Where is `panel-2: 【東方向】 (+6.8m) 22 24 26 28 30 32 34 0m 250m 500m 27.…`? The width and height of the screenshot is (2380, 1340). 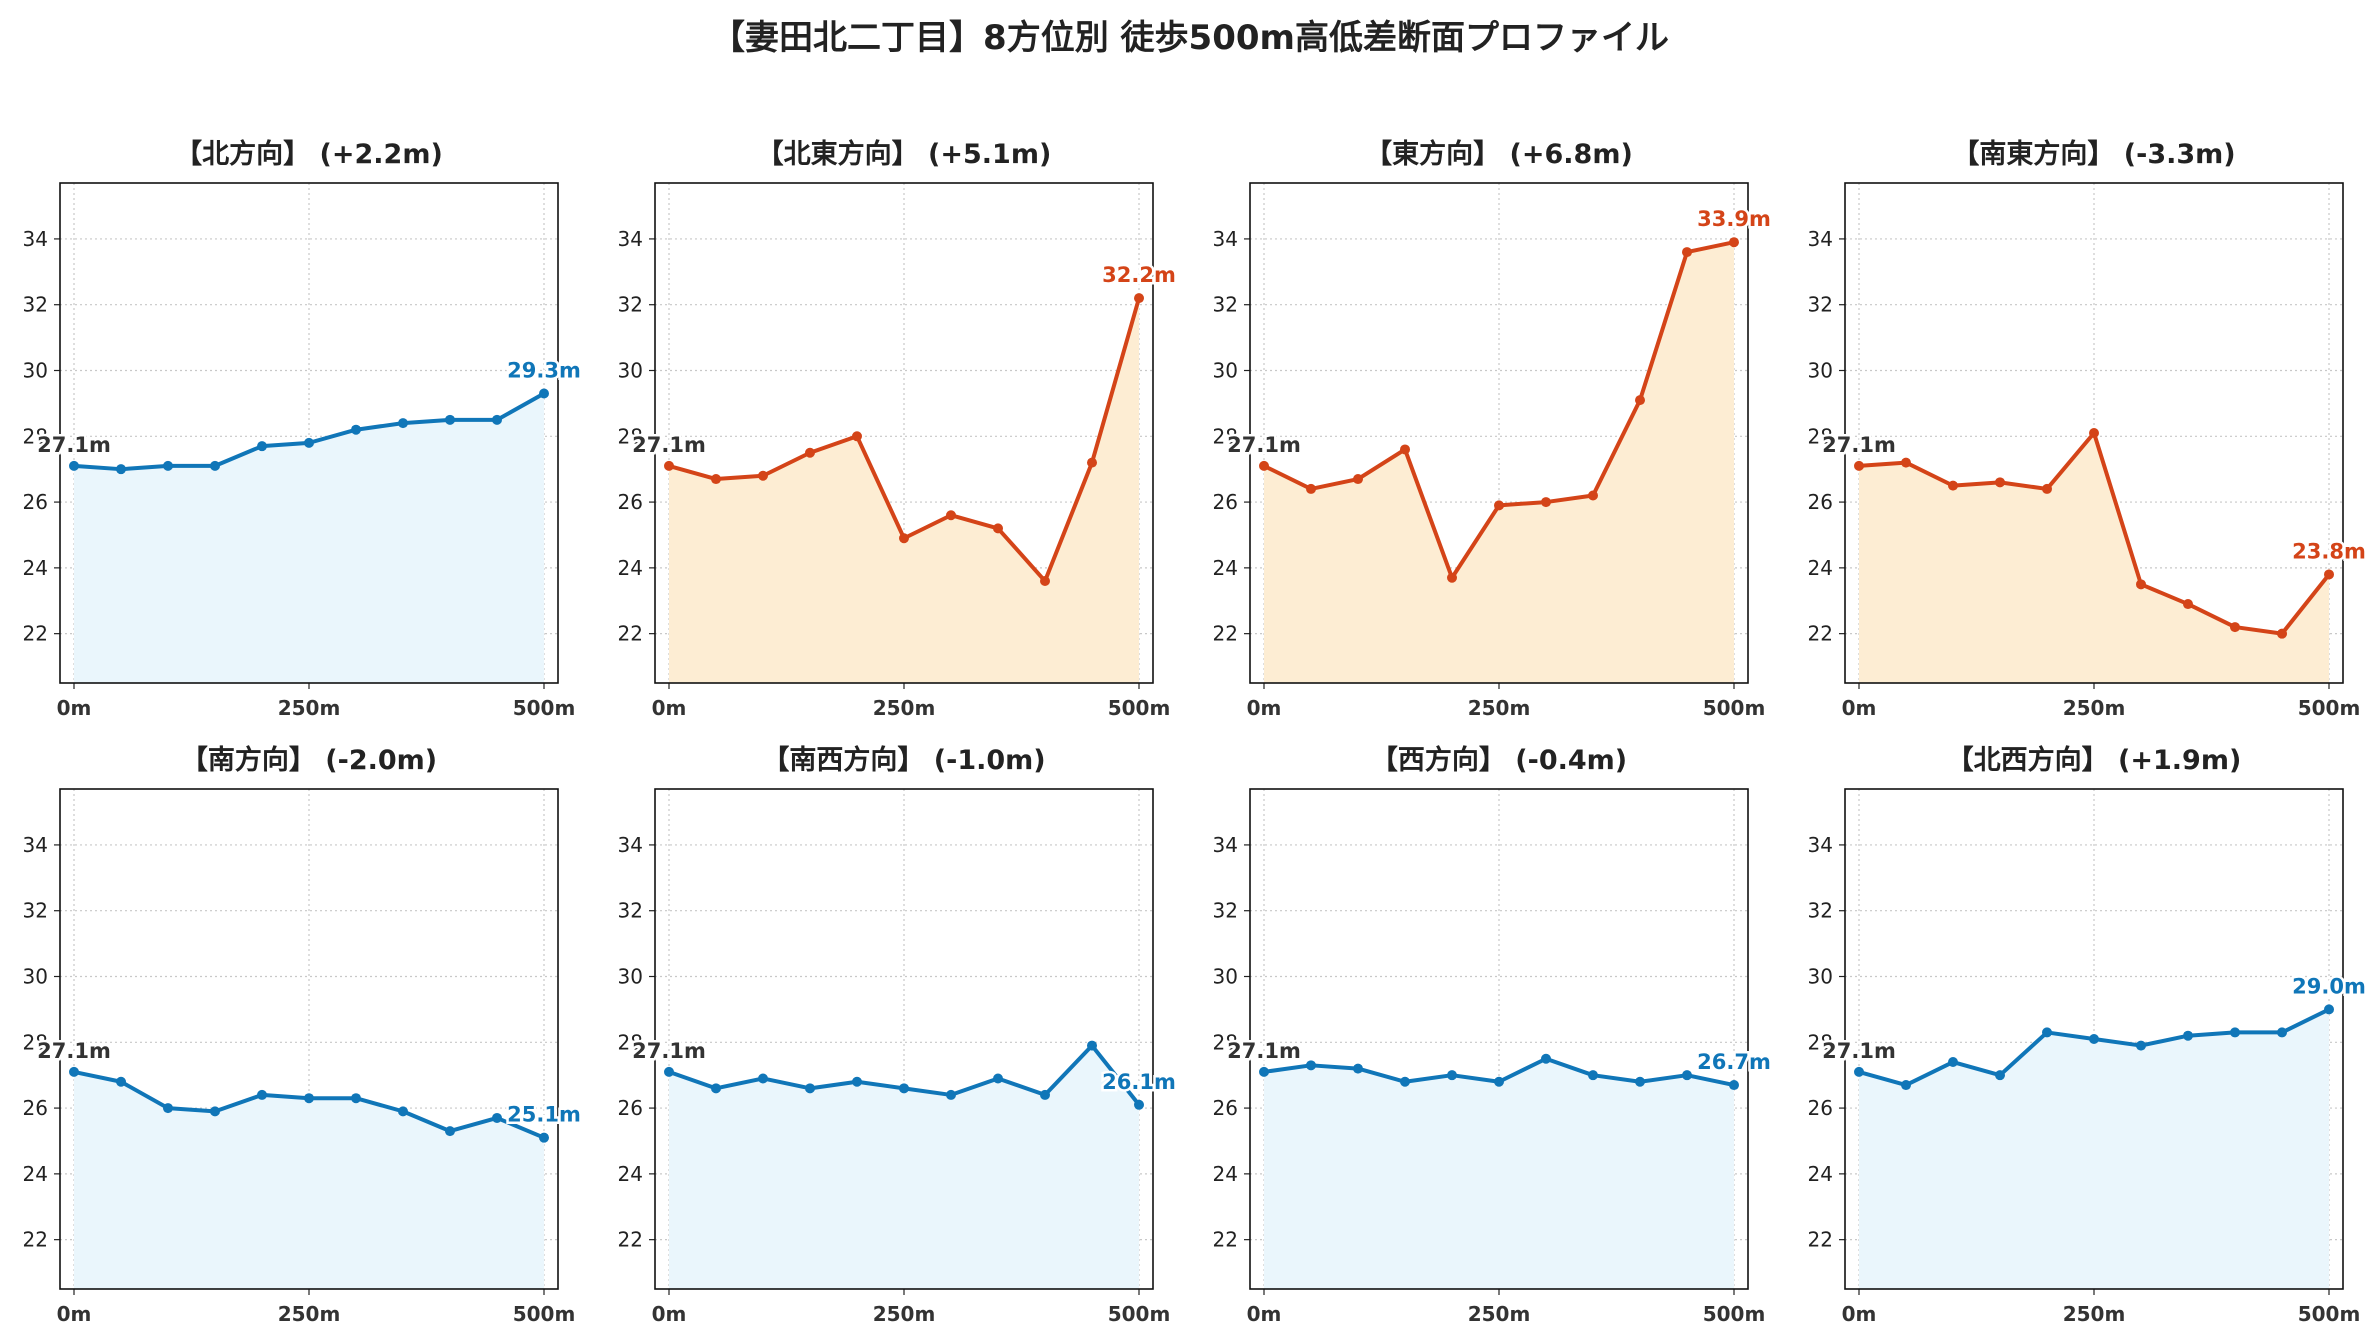
panel-2: 【東方向】 (+6.8m) 22 24 26 28 30 32 34 0m 250m 500m 27.… is located at coordinates (1493, 429).